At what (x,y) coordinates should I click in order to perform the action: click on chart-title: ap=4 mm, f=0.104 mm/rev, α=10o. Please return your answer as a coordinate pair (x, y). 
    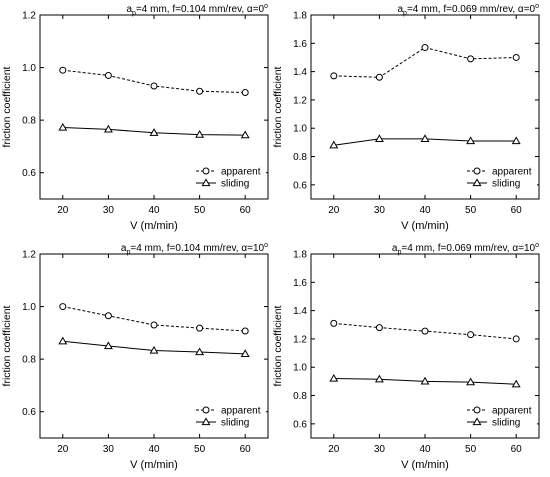
    Looking at the image, I should click on (194, 249).